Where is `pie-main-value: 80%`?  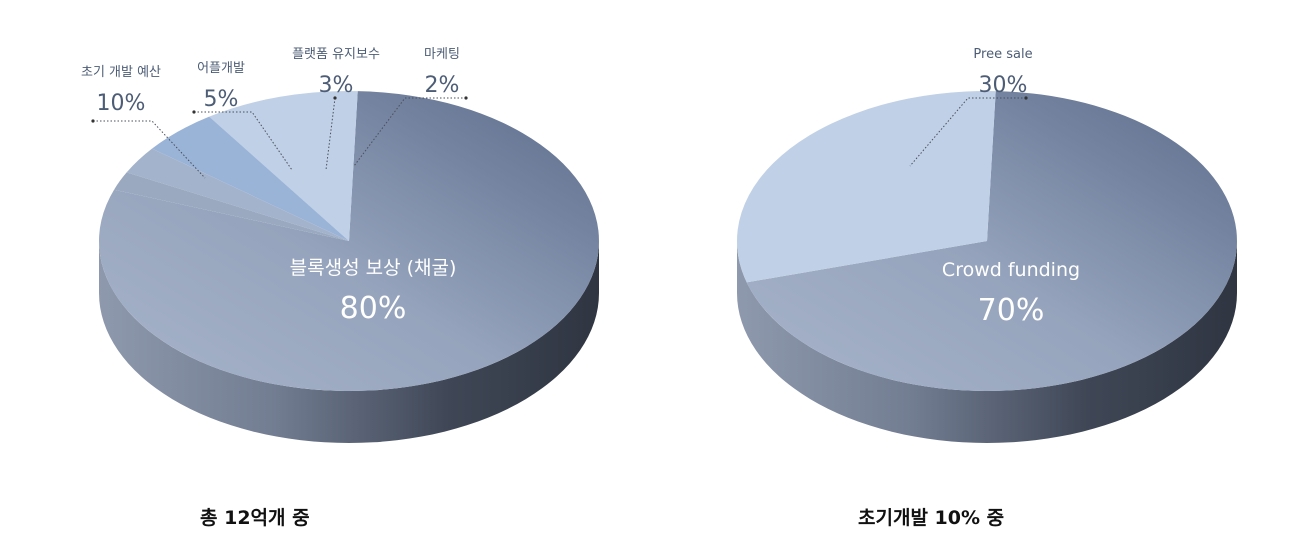
pie-main-value: 80% is located at coordinates (373, 308).